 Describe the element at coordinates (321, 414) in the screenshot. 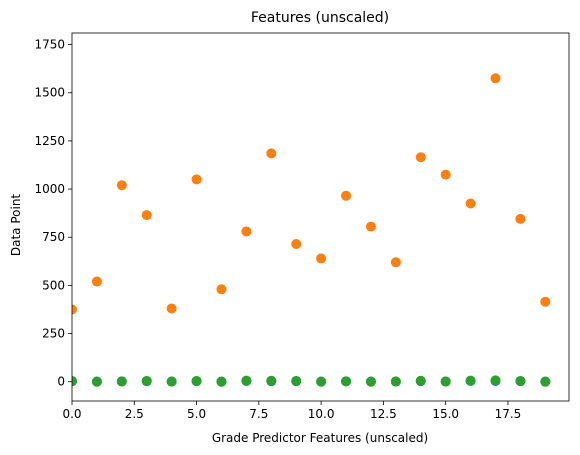

I see `x-tick-label: 10.0` at that location.